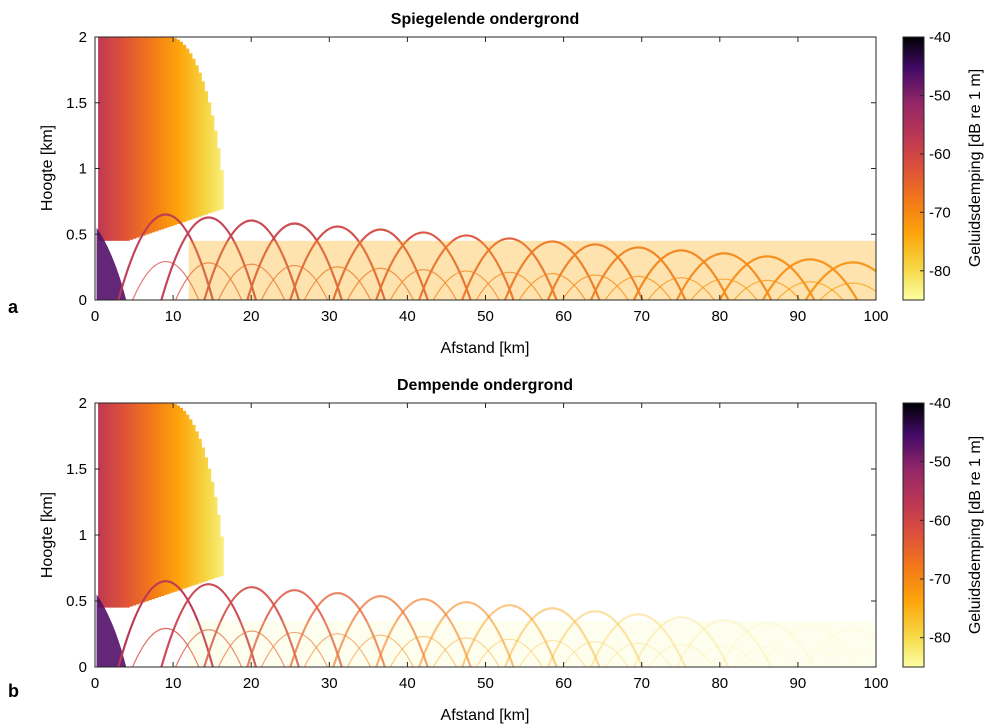 The width and height of the screenshot is (987, 724). Describe the element at coordinates (47, 168) in the screenshot. I see `panel-a-ylabel: Hoogte [km]` at that location.